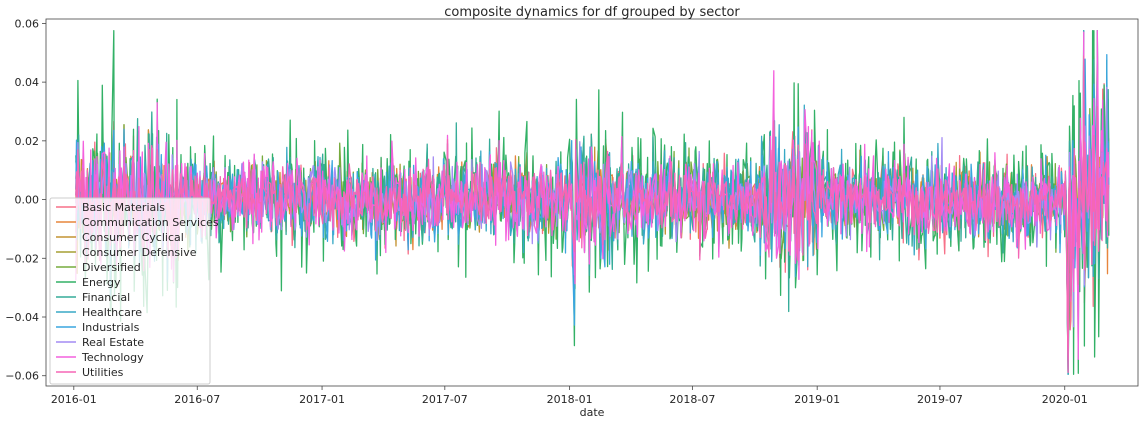 This screenshot has width=1144, height=424. What do you see at coordinates (103, 372) in the screenshot?
I see `legend-label: Utilities` at bounding box center [103, 372].